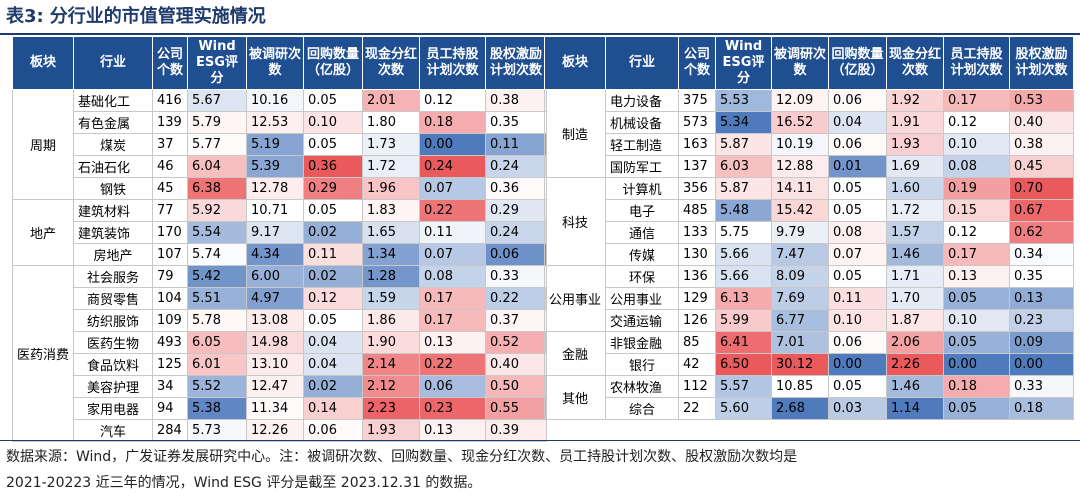  Describe the element at coordinates (697, 408) in the screenshot. I see `company-count-cell: 22` at that location.